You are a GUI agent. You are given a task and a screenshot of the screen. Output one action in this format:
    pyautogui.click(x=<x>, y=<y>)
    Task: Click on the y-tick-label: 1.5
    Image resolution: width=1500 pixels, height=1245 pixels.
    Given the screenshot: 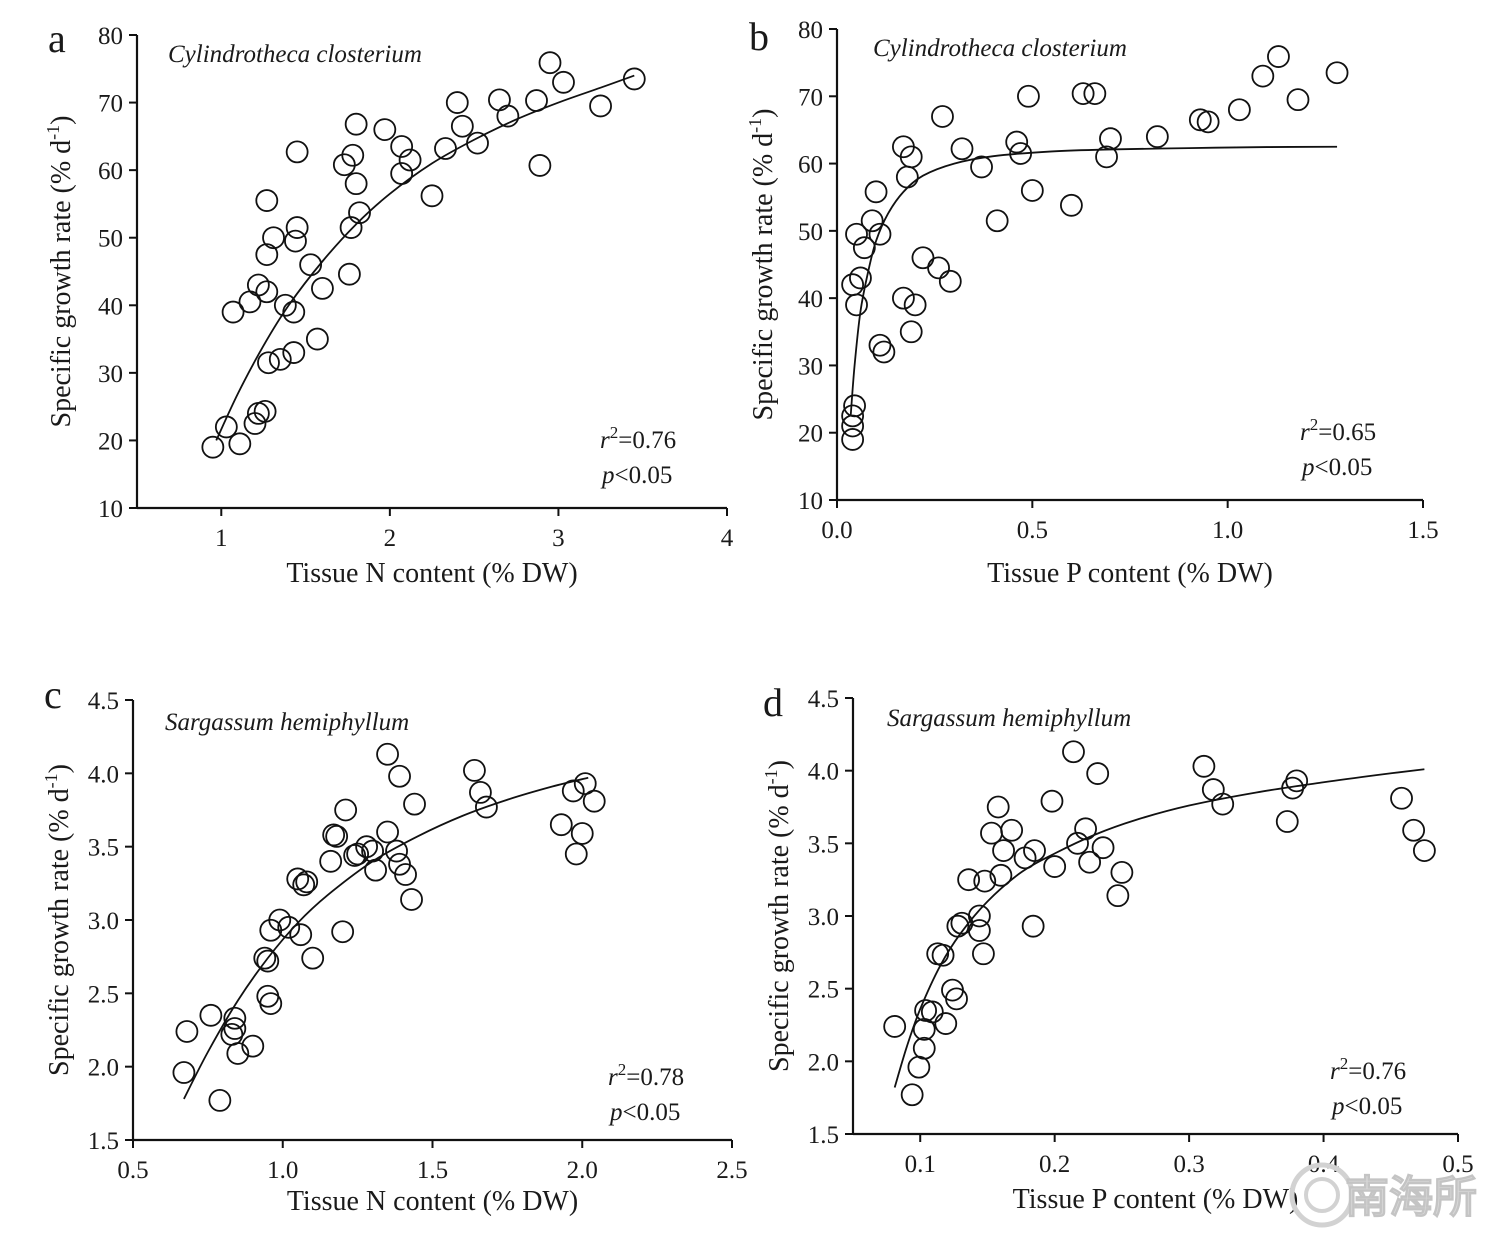 What is the action you would take?
    pyautogui.click(x=823, y=1135)
    